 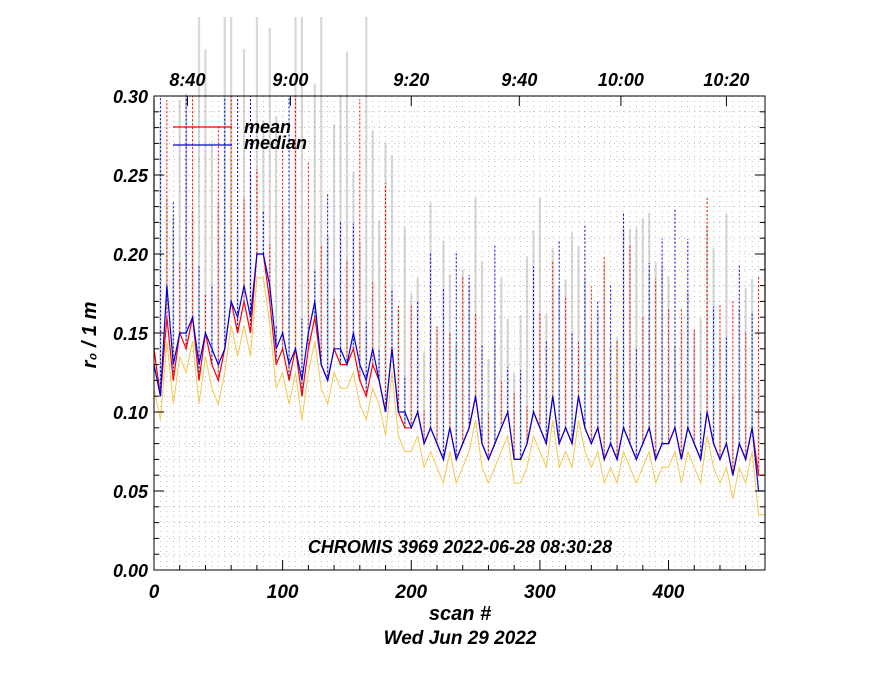 What do you see at coordinates (187, 80) in the screenshot?
I see `top-time-tick-label: 8:40` at bounding box center [187, 80].